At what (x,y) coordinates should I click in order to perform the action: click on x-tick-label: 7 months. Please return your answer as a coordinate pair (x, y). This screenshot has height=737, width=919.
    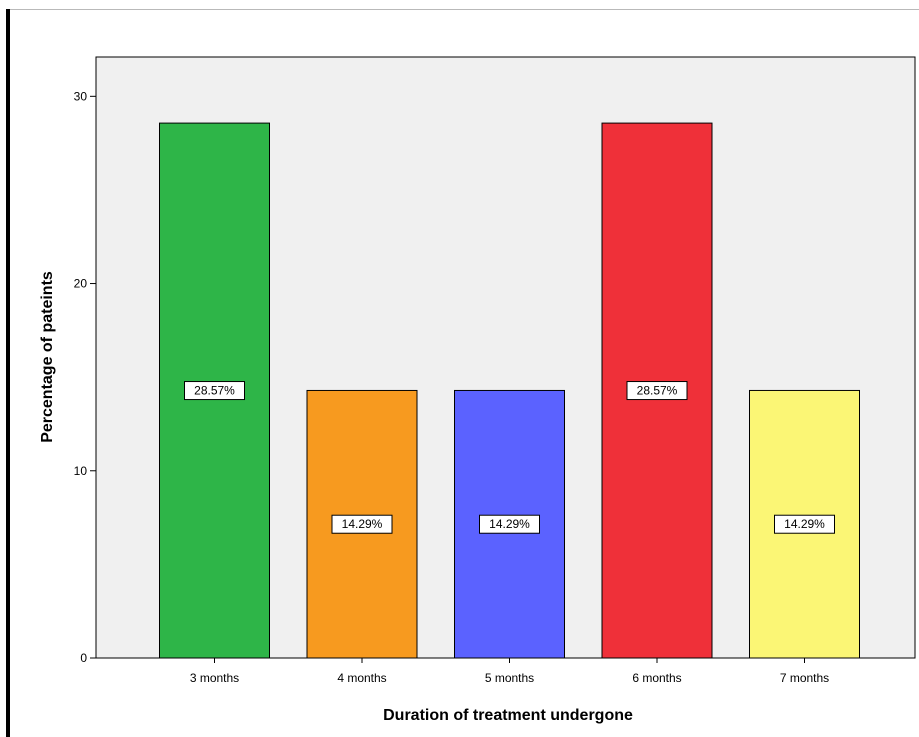
    Looking at the image, I should click on (804, 678).